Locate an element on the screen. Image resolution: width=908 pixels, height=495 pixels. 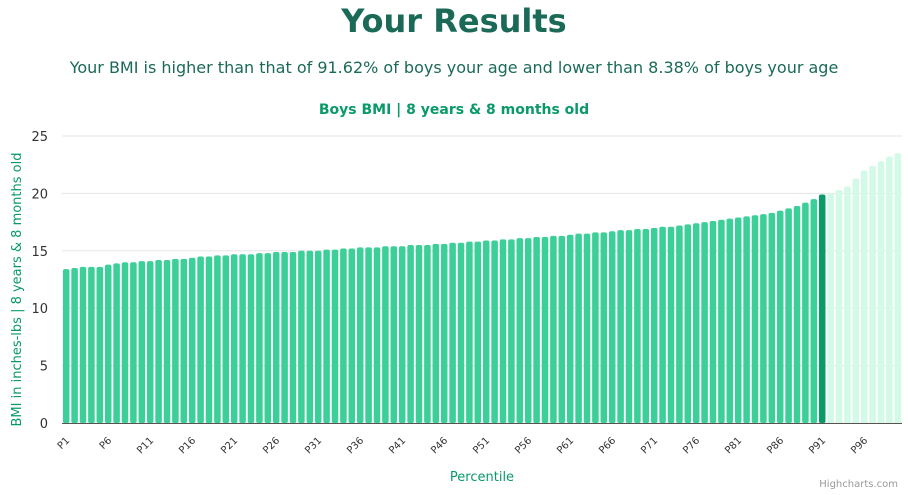
bar-p51 is located at coordinates (486, 331).